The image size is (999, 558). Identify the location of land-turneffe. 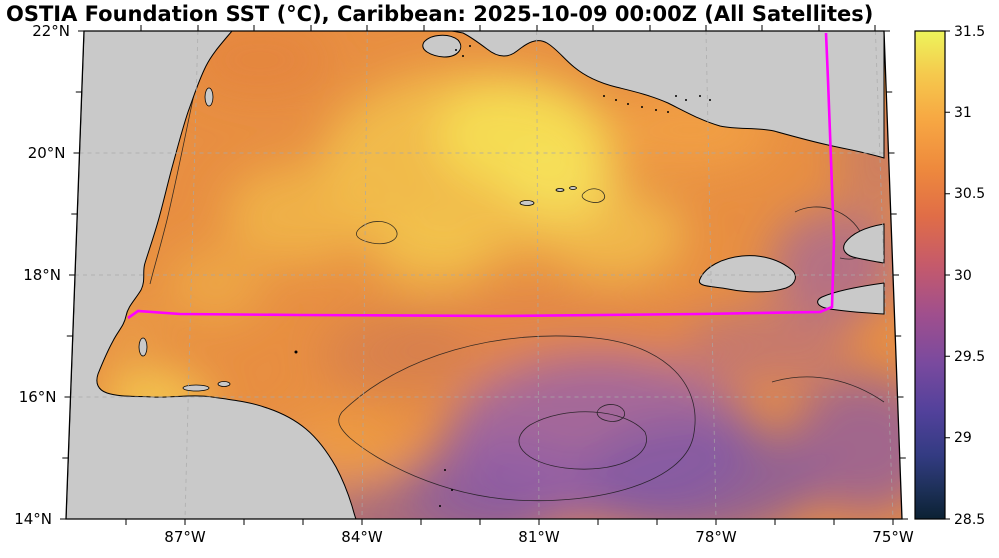
(143, 347).